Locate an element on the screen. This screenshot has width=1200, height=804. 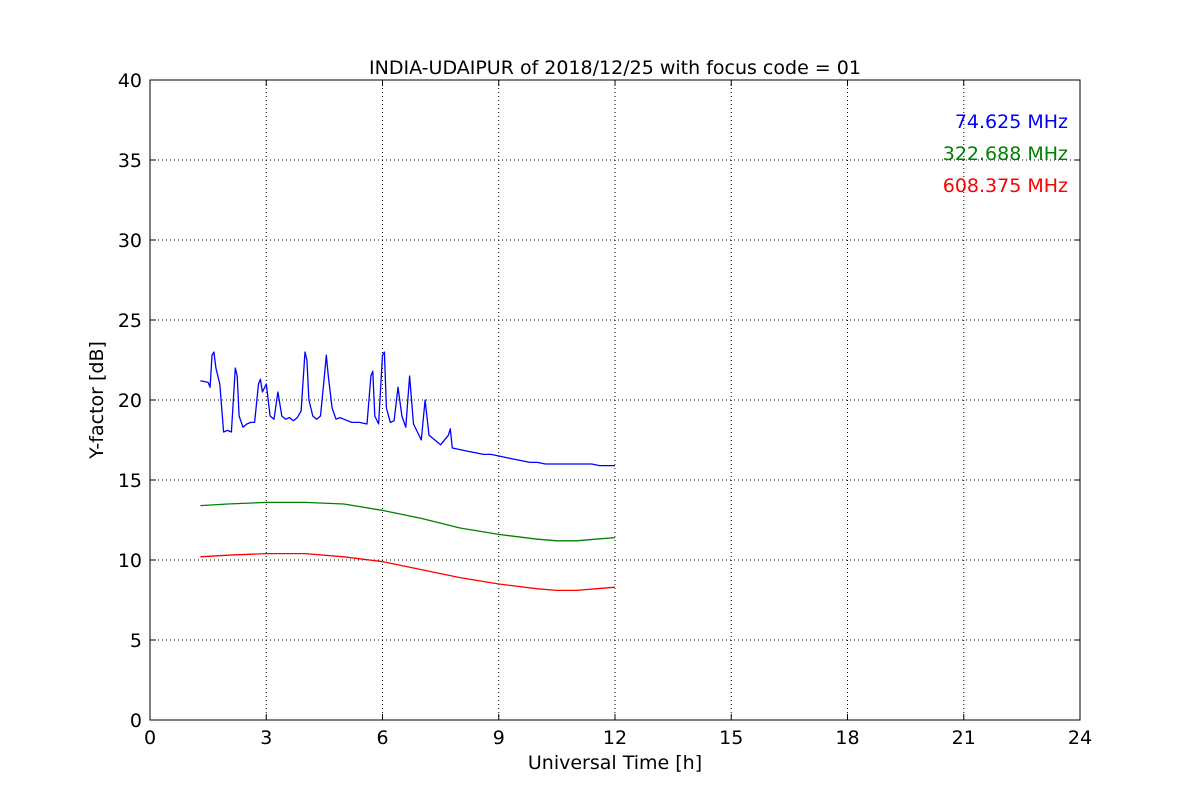
y-tick-label: 5 is located at coordinates (136, 641).